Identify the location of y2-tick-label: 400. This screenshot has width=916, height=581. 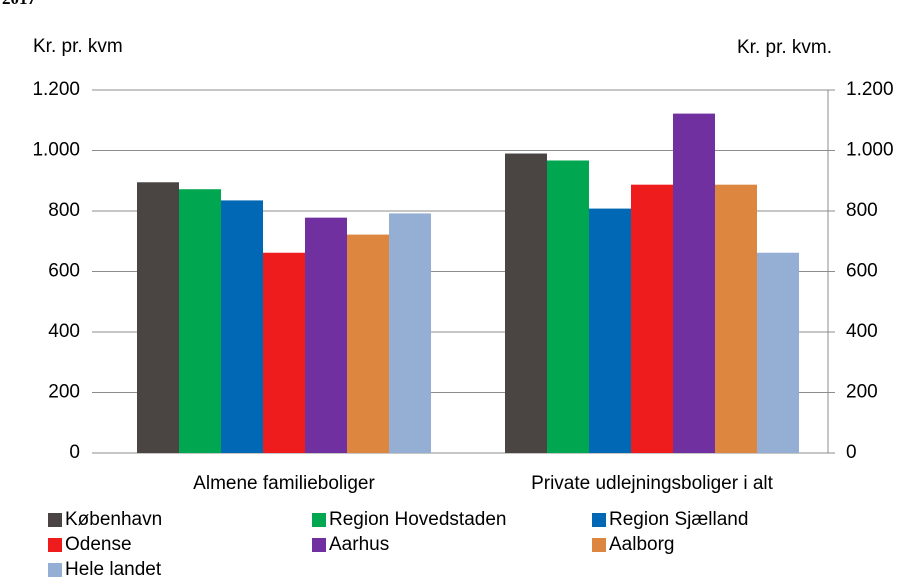
(862, 331).